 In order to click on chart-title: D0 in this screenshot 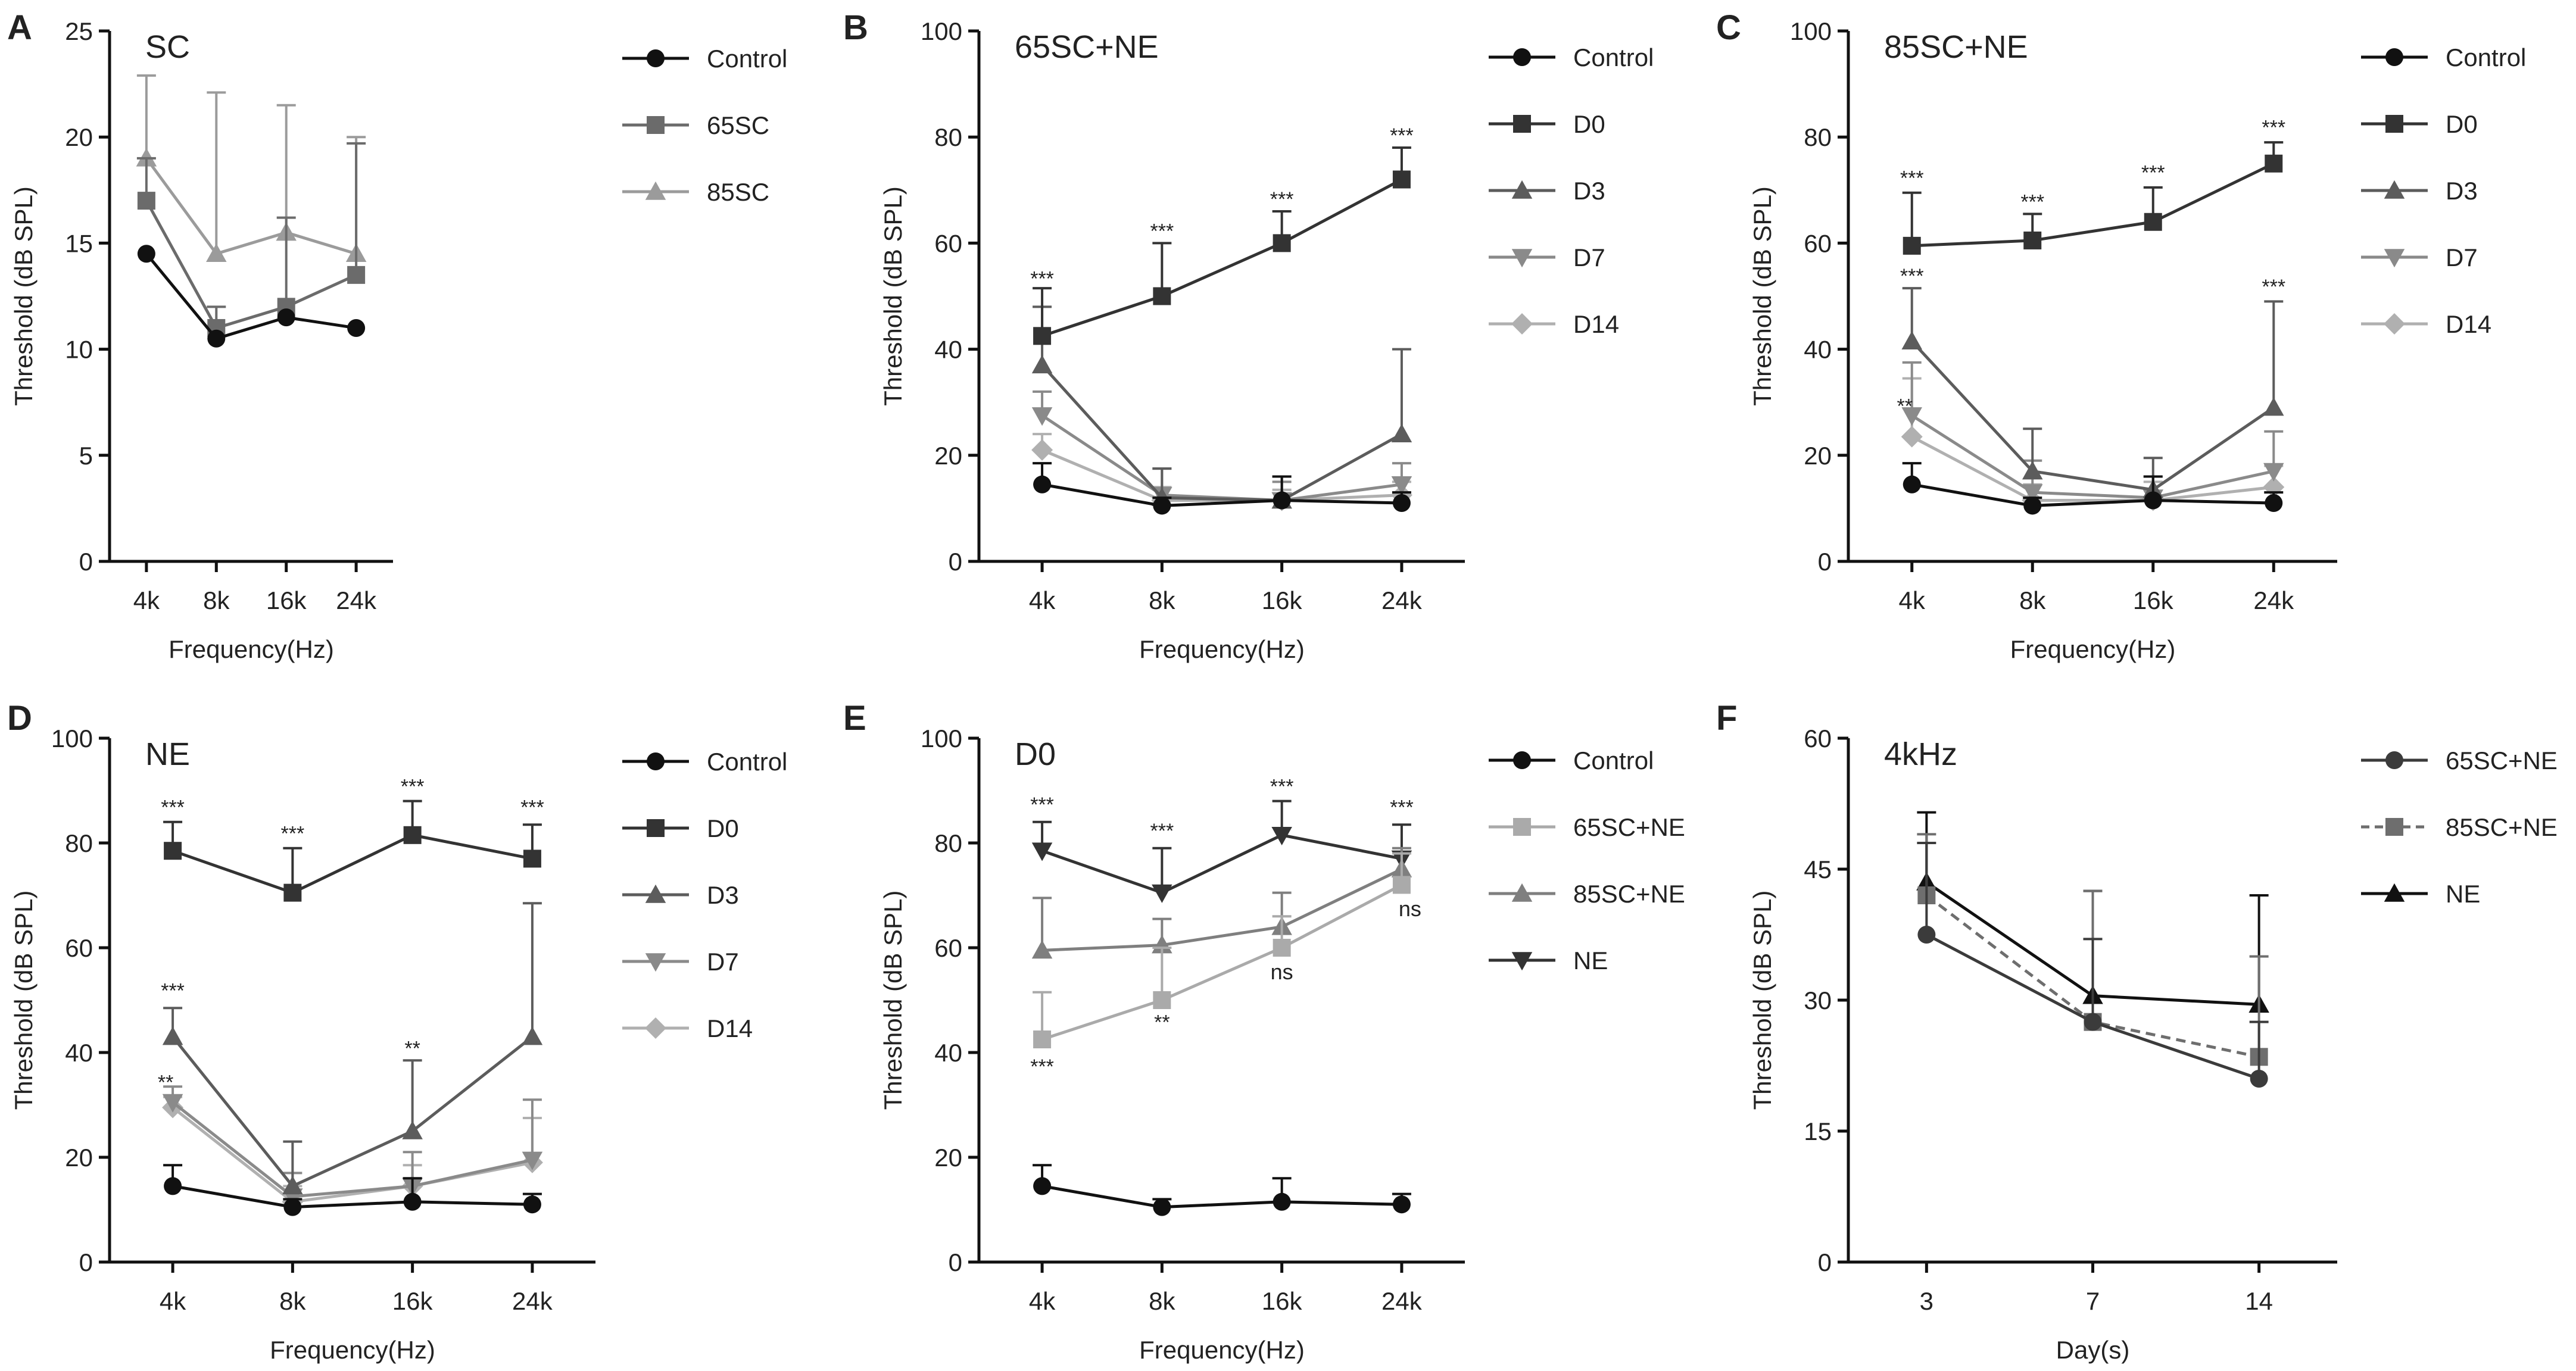, I will do `click(1035, 754)`.